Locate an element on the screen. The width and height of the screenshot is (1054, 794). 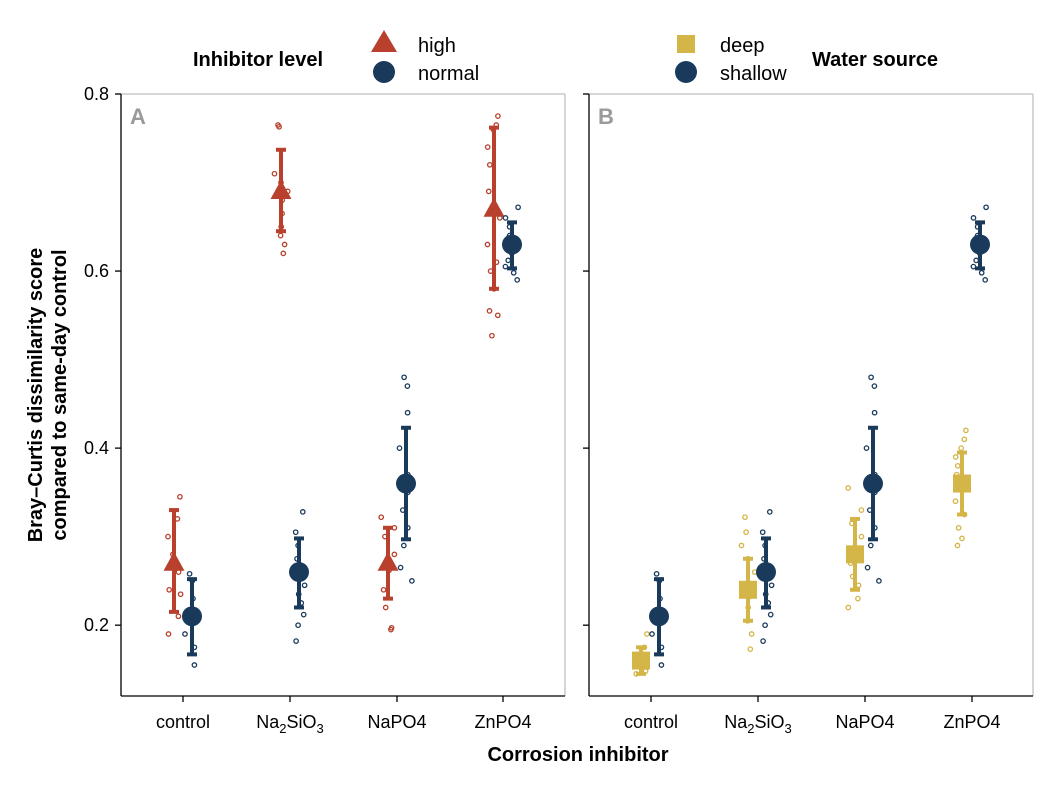
legend-label-normal: normal is located at coordinates (448, 74).